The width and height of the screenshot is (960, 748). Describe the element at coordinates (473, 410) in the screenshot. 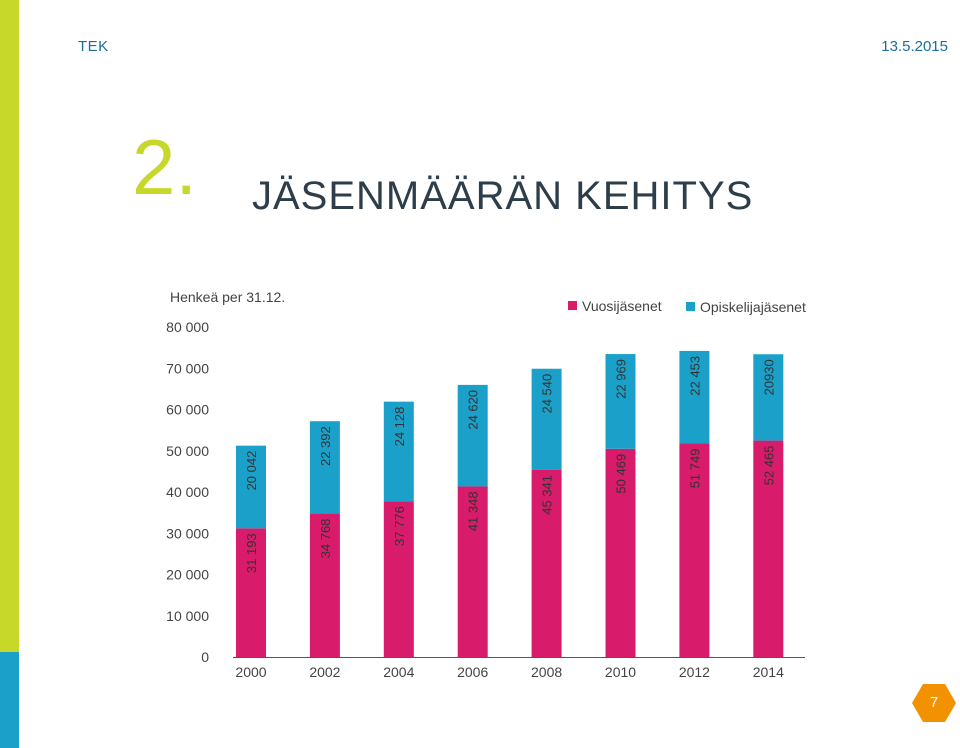

I see `data-label-opiskelijajasenet-2006: 24 620` at that location.